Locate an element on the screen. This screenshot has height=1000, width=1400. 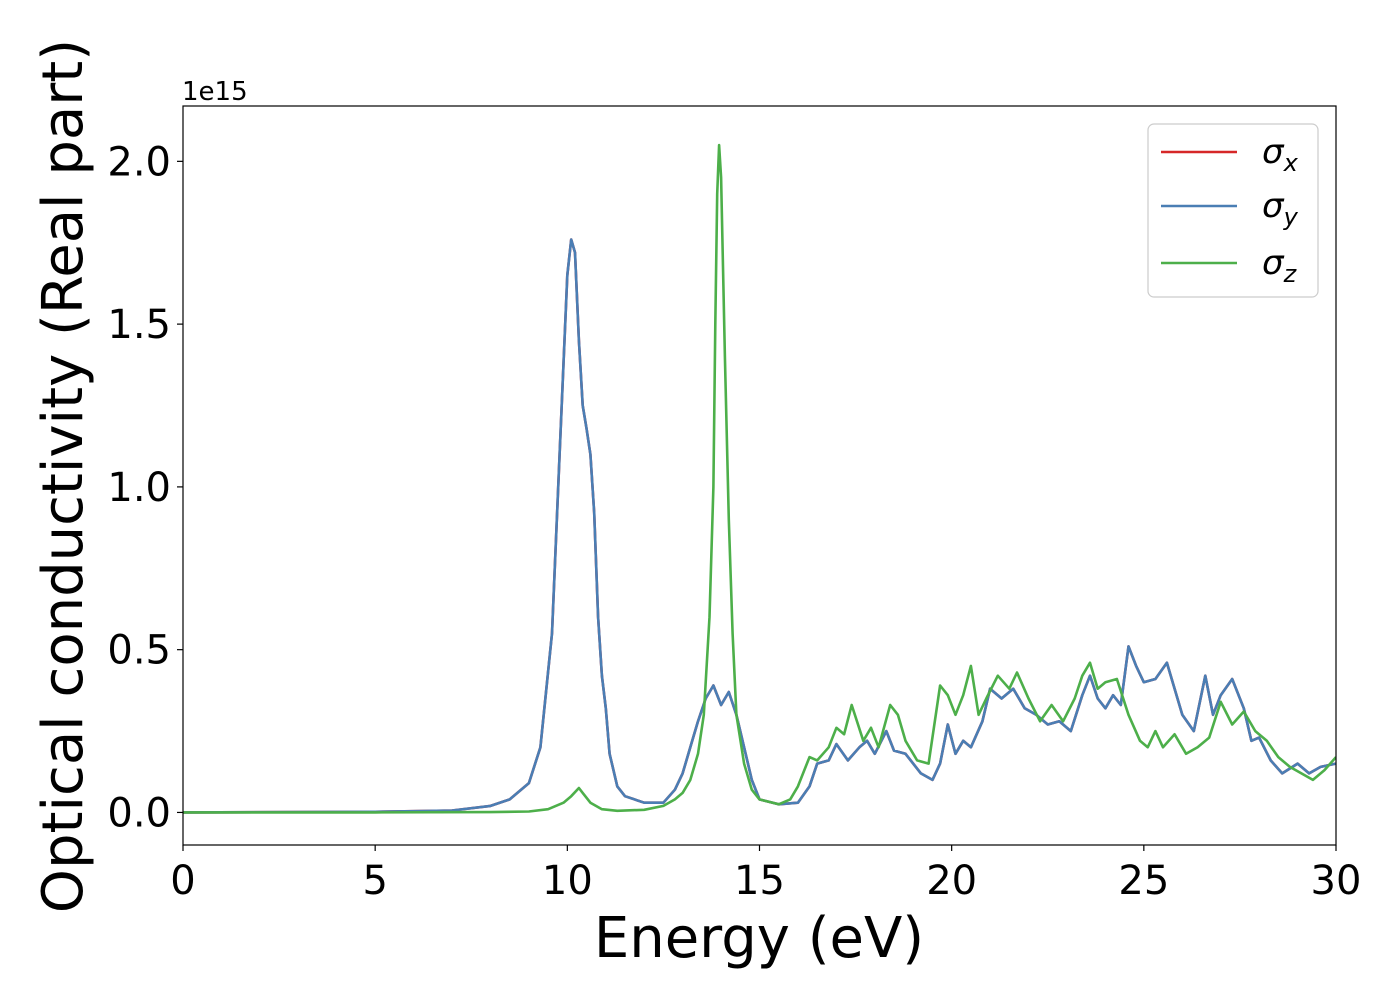
x-tick-label: 15 is located at coordinates (759, 881).